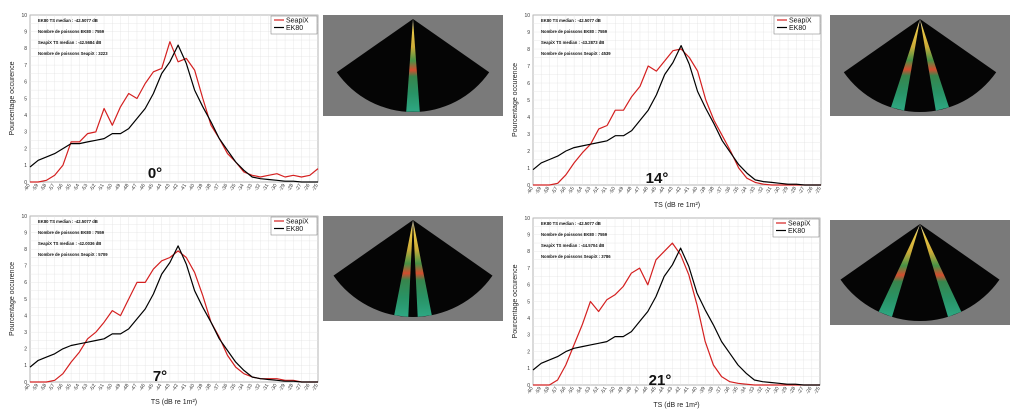 The width and height of the screenshot is (1020, 411). What do you see at coordinates (711, 190) in the screenshot?
I see `x-tick-label: -38` at bounding box center [711, 190].